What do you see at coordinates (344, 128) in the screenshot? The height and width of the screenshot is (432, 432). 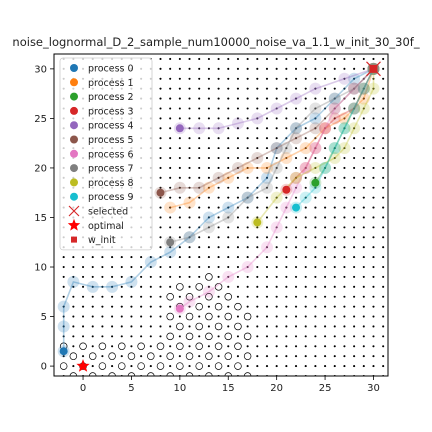 I see `process-9-step` at bounding box center [344, 128].